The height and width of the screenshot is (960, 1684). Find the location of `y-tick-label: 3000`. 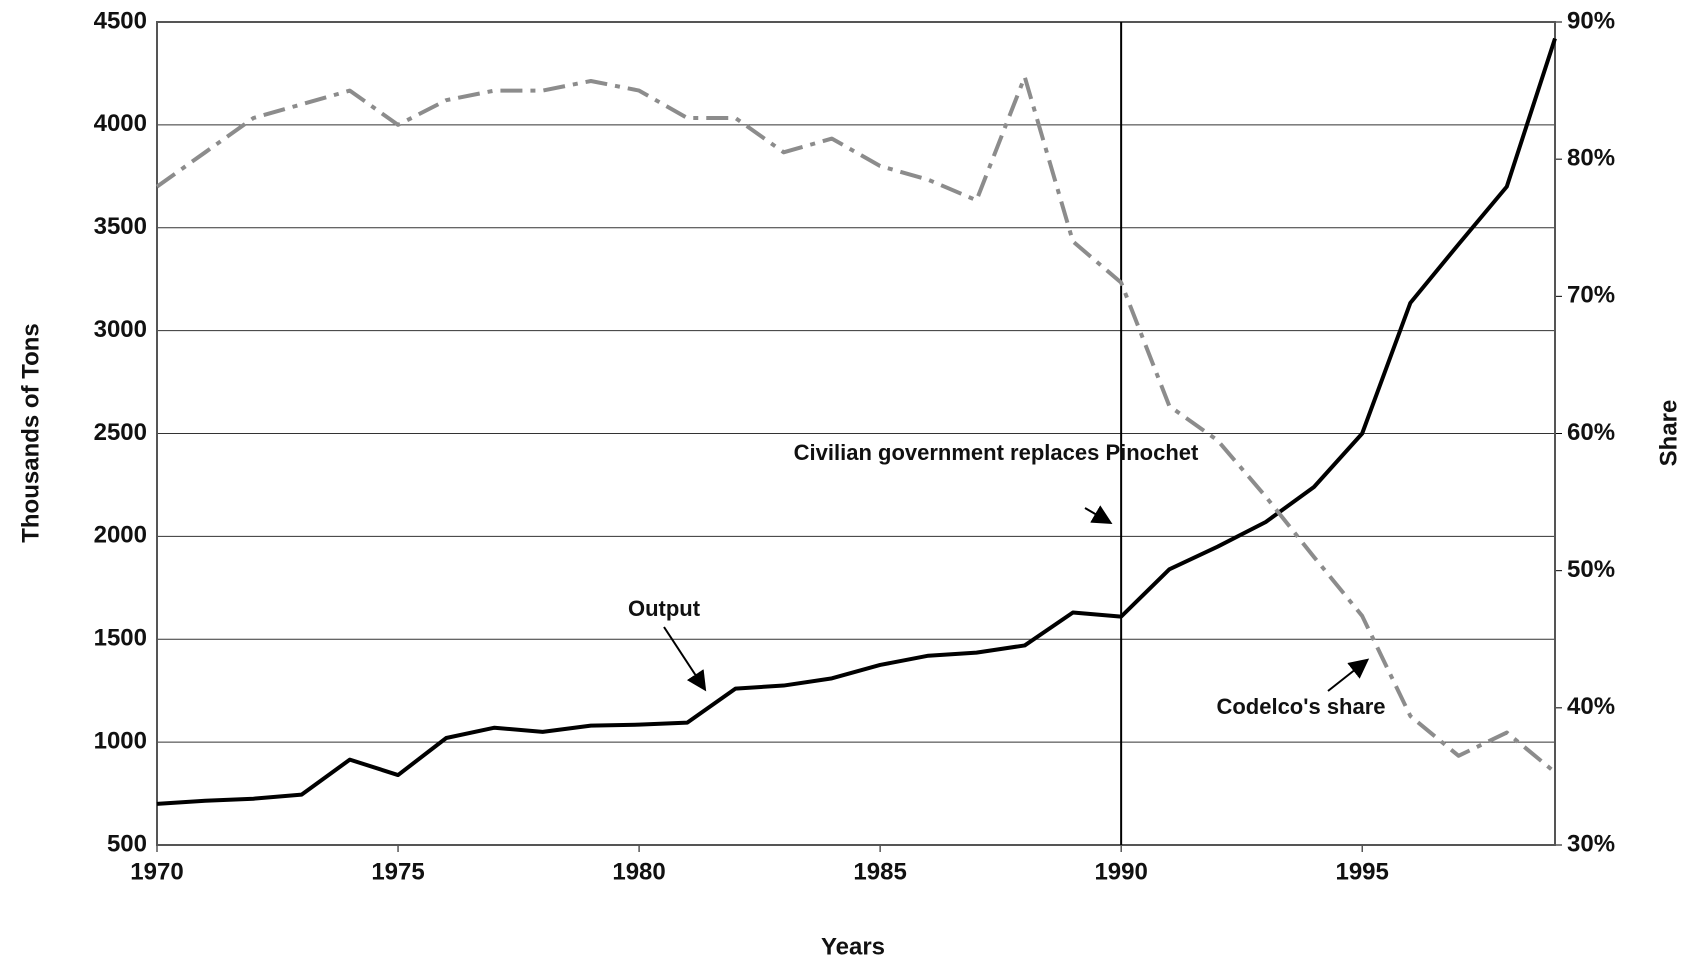

y-tick-label: 3000 is located at coordinates (120, 329).